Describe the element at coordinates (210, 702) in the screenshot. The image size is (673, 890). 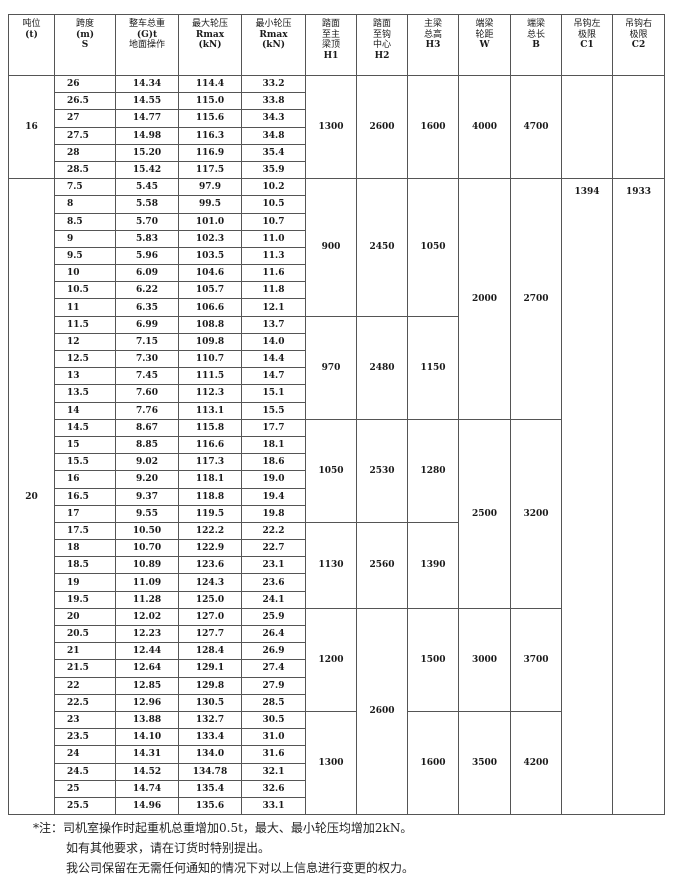
I see `max-load-cell: 130.5` at that location.